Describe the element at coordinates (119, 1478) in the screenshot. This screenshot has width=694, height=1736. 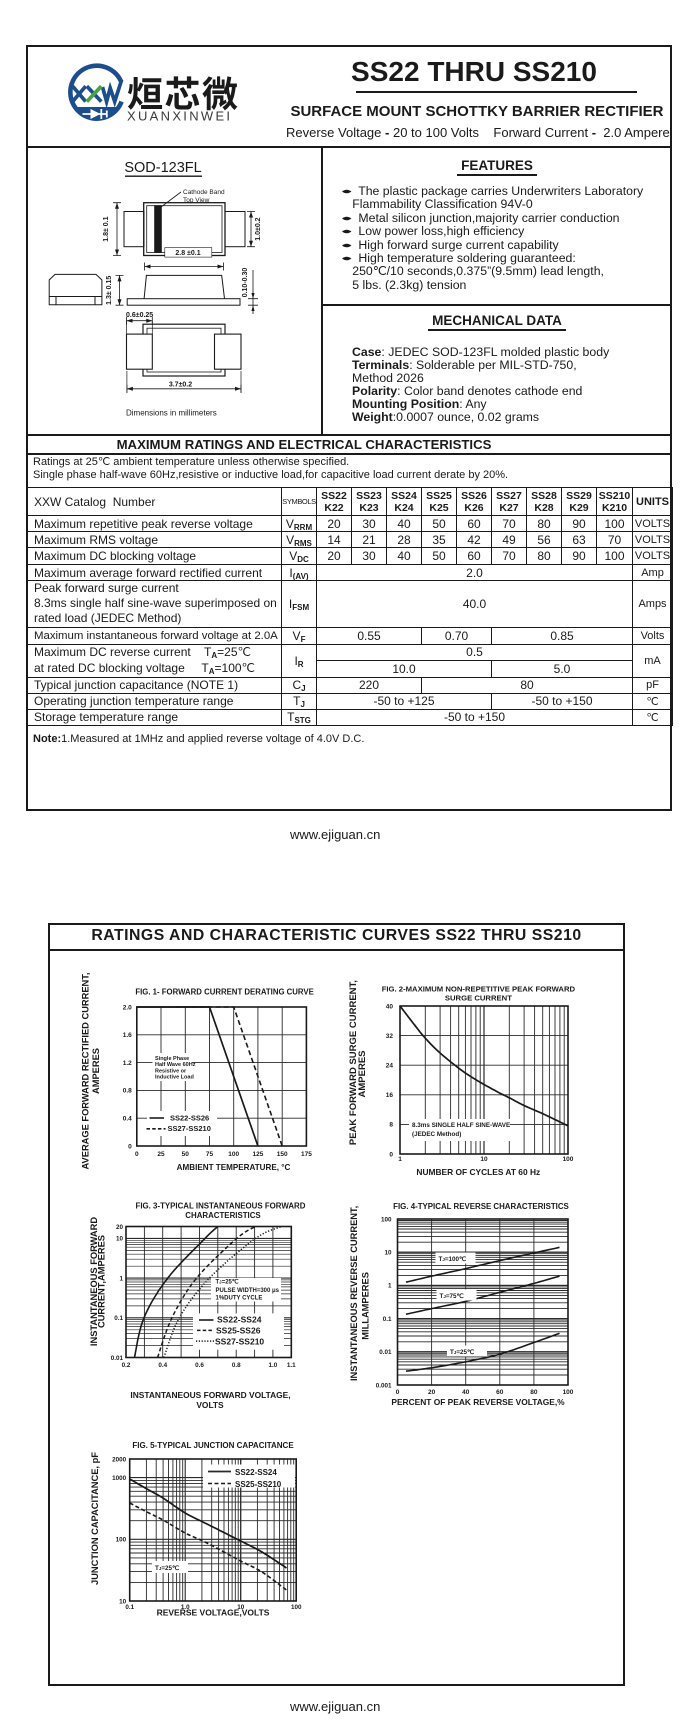
I see `svg-text: 1000` at that location.